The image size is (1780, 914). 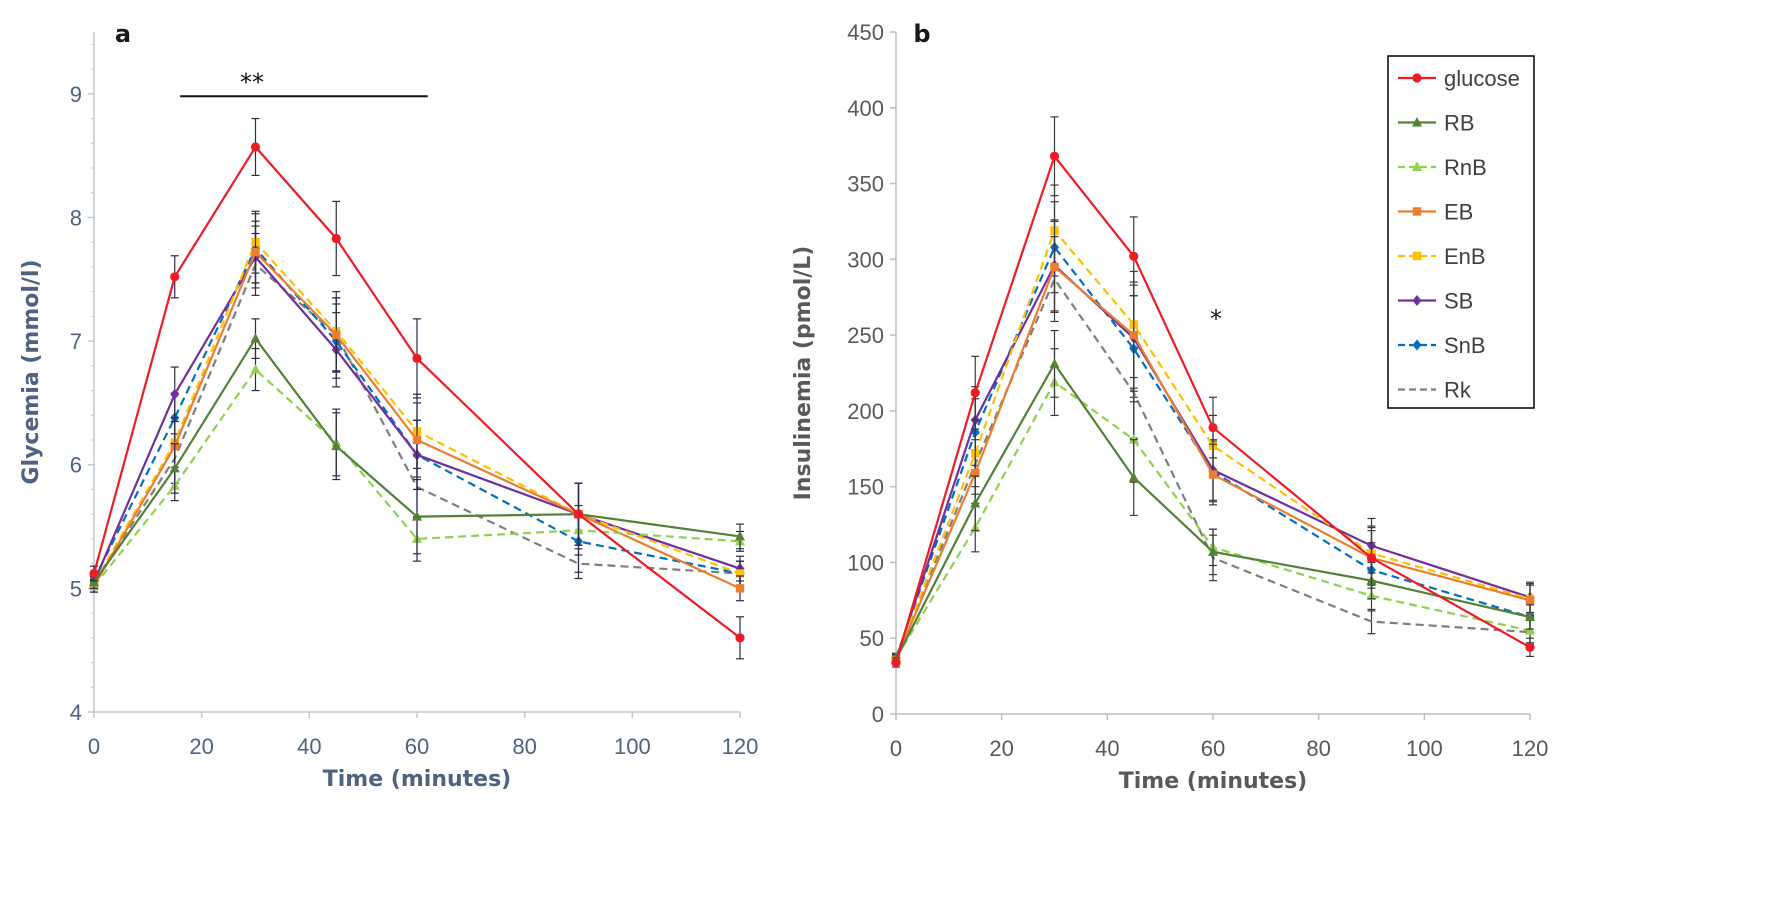 What do you see at coordinates (865, 259) in the screenshot?
I see `y-tick-label: 300` at bounding box center [865, 259].